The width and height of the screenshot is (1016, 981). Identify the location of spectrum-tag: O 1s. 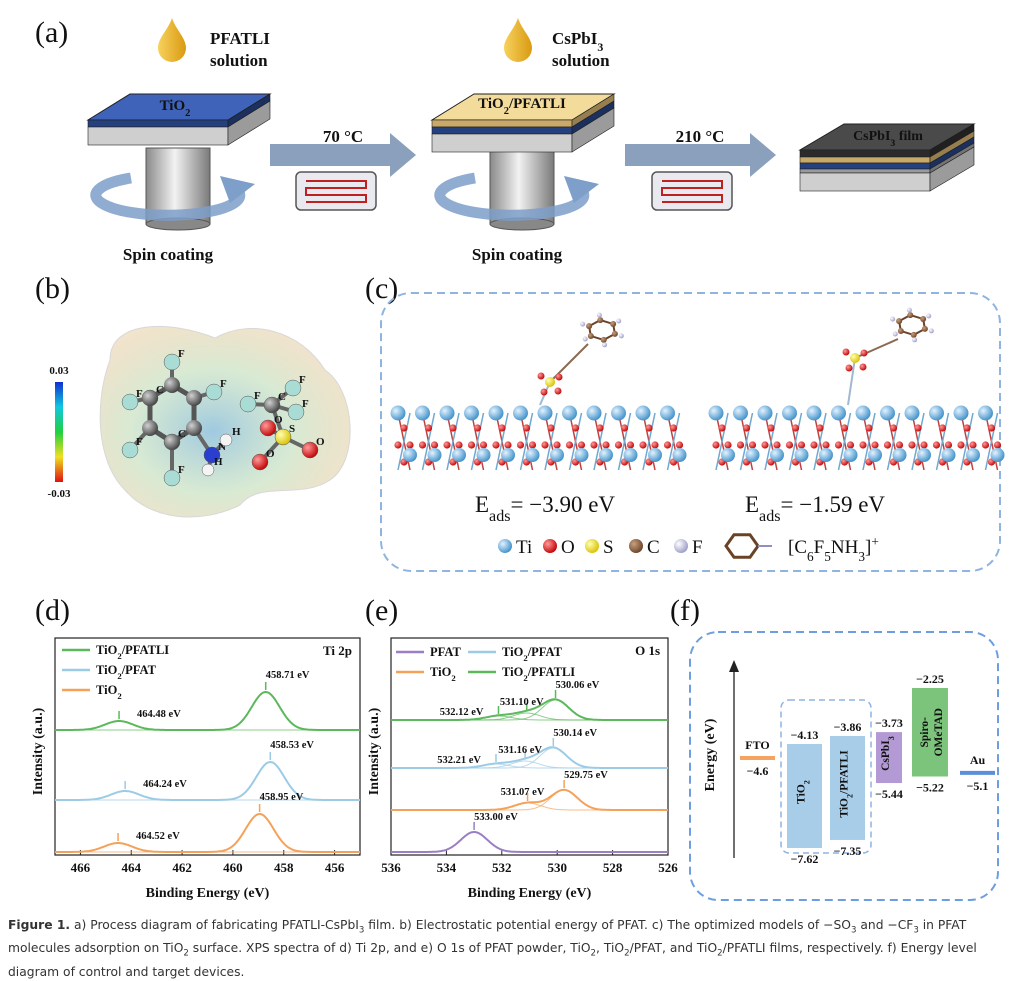
(647, 650).